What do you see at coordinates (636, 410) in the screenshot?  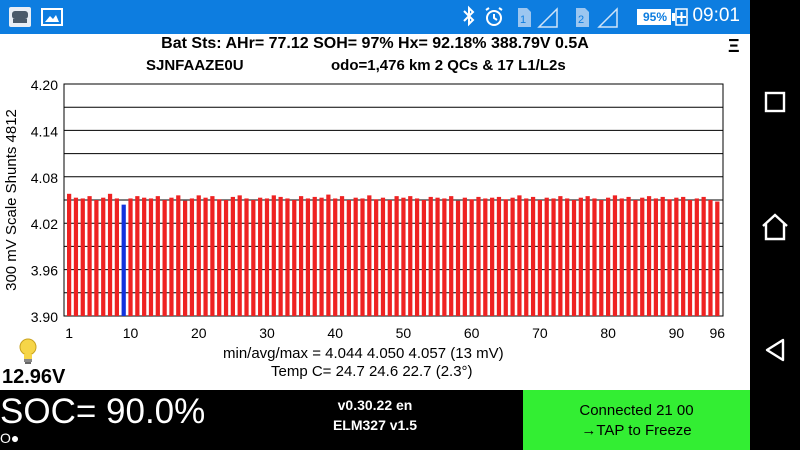 I see `connection-line1: Connected 21 00` at bounding box center [636, 410].